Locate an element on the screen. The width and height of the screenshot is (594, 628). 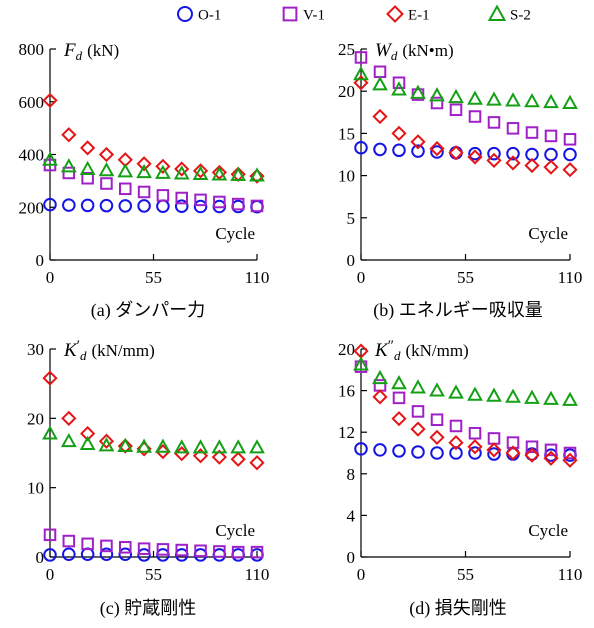
y-axis-label: Wd (kN•m) is located at coordinates (414, 51).